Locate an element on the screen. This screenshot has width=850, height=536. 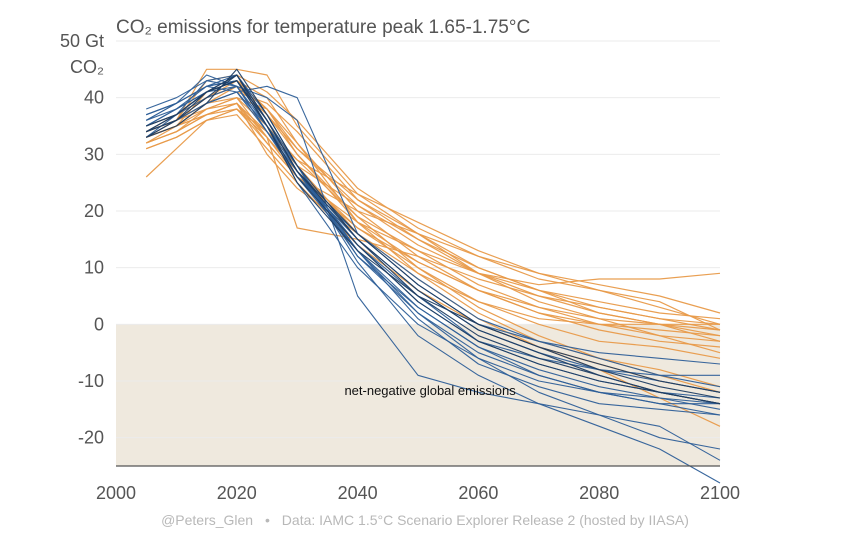
y-tick-label: 0 is located at coordinates (99, 324).